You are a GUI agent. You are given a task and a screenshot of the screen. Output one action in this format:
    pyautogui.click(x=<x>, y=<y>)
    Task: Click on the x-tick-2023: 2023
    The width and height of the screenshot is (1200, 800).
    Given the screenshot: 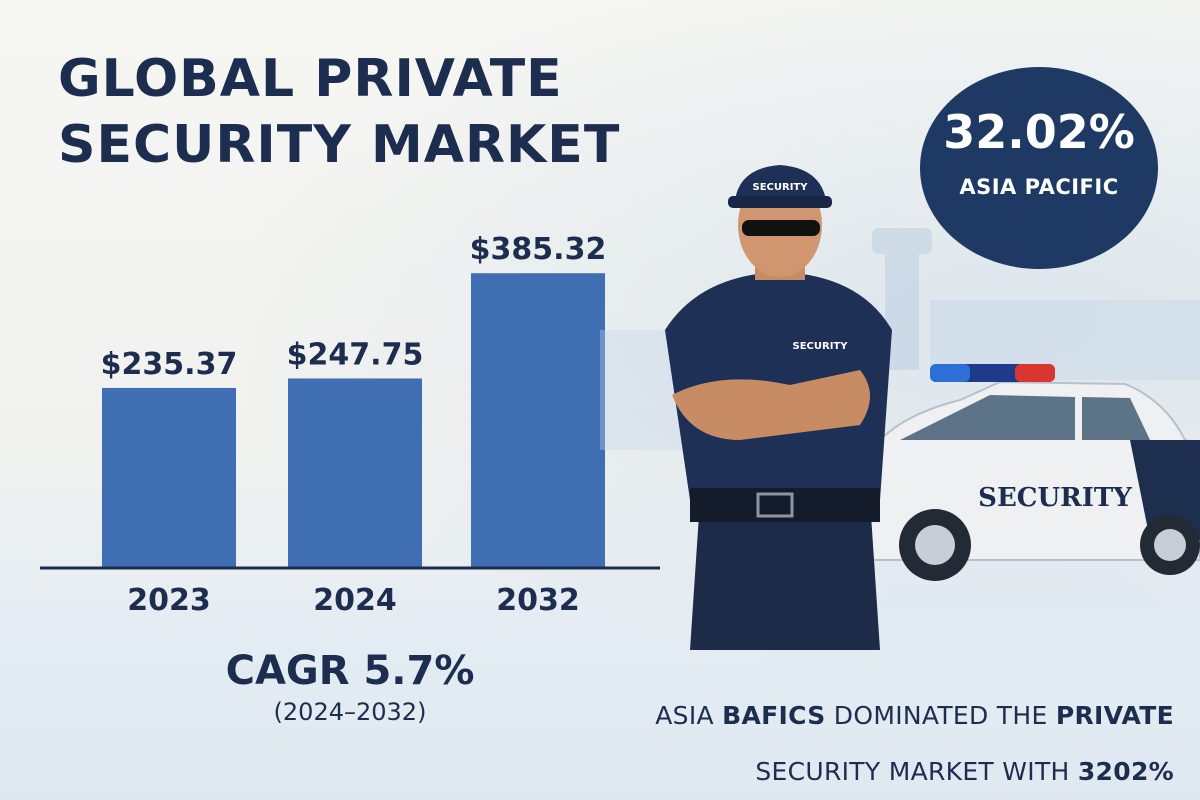 What is the action you would take?
    pyautogui.click(x=169, y=600)
    